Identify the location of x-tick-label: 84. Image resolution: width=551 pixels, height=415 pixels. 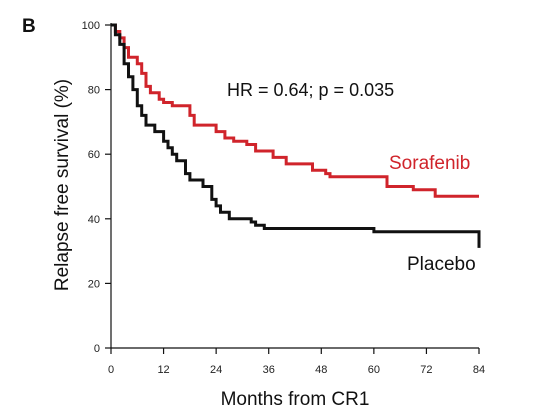
(479, 370).